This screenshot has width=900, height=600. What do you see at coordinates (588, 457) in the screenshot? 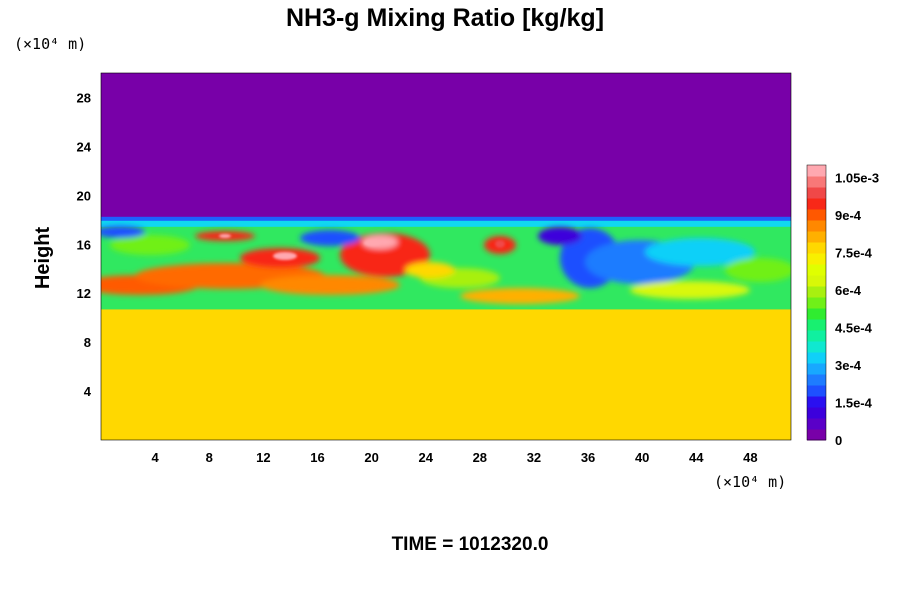
I see `x-tick-label: 36` at bounding box center [588, 457].